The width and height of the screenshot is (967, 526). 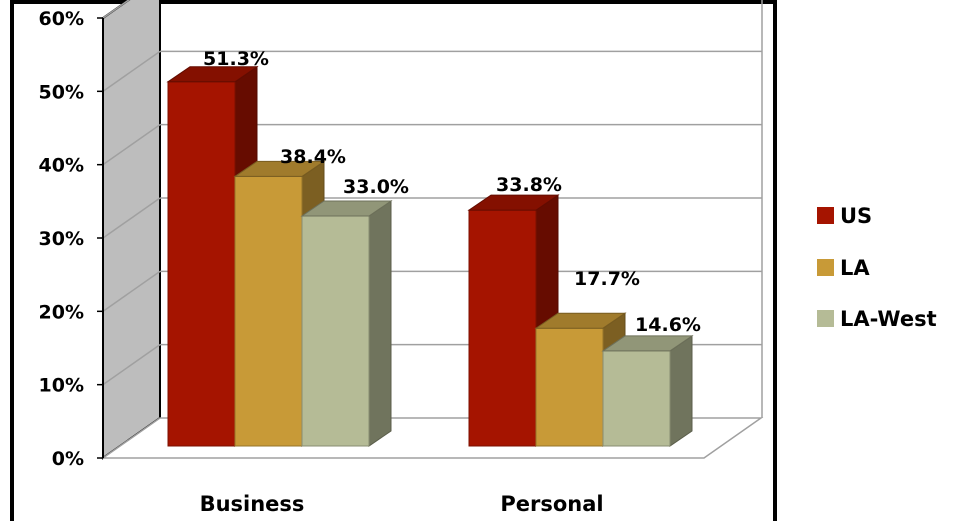 I want to click on data-label: 51.3%, so click(x=236, y=59).